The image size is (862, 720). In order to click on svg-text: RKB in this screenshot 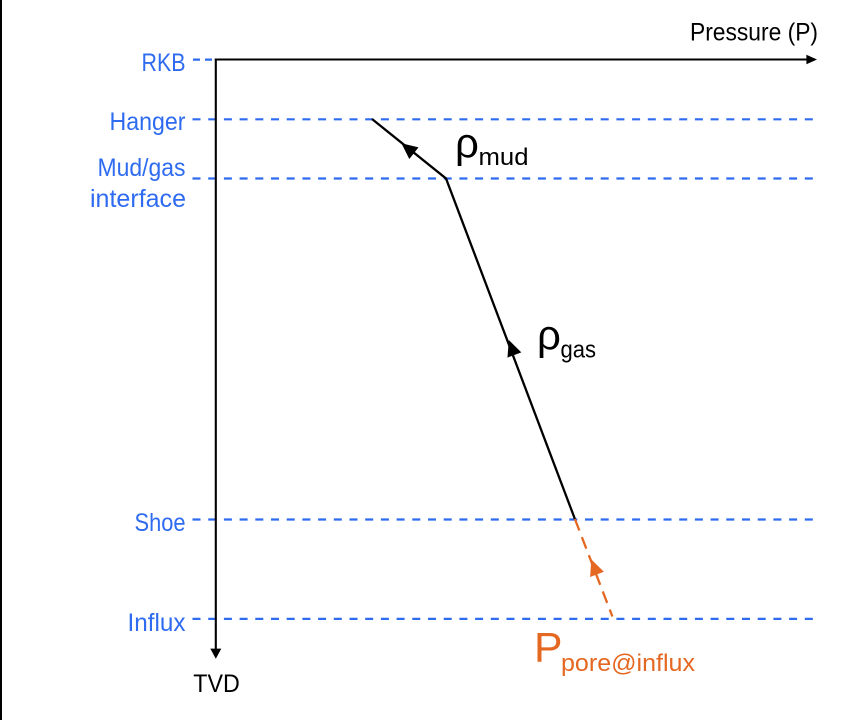, I will do `click(164, 63)`.